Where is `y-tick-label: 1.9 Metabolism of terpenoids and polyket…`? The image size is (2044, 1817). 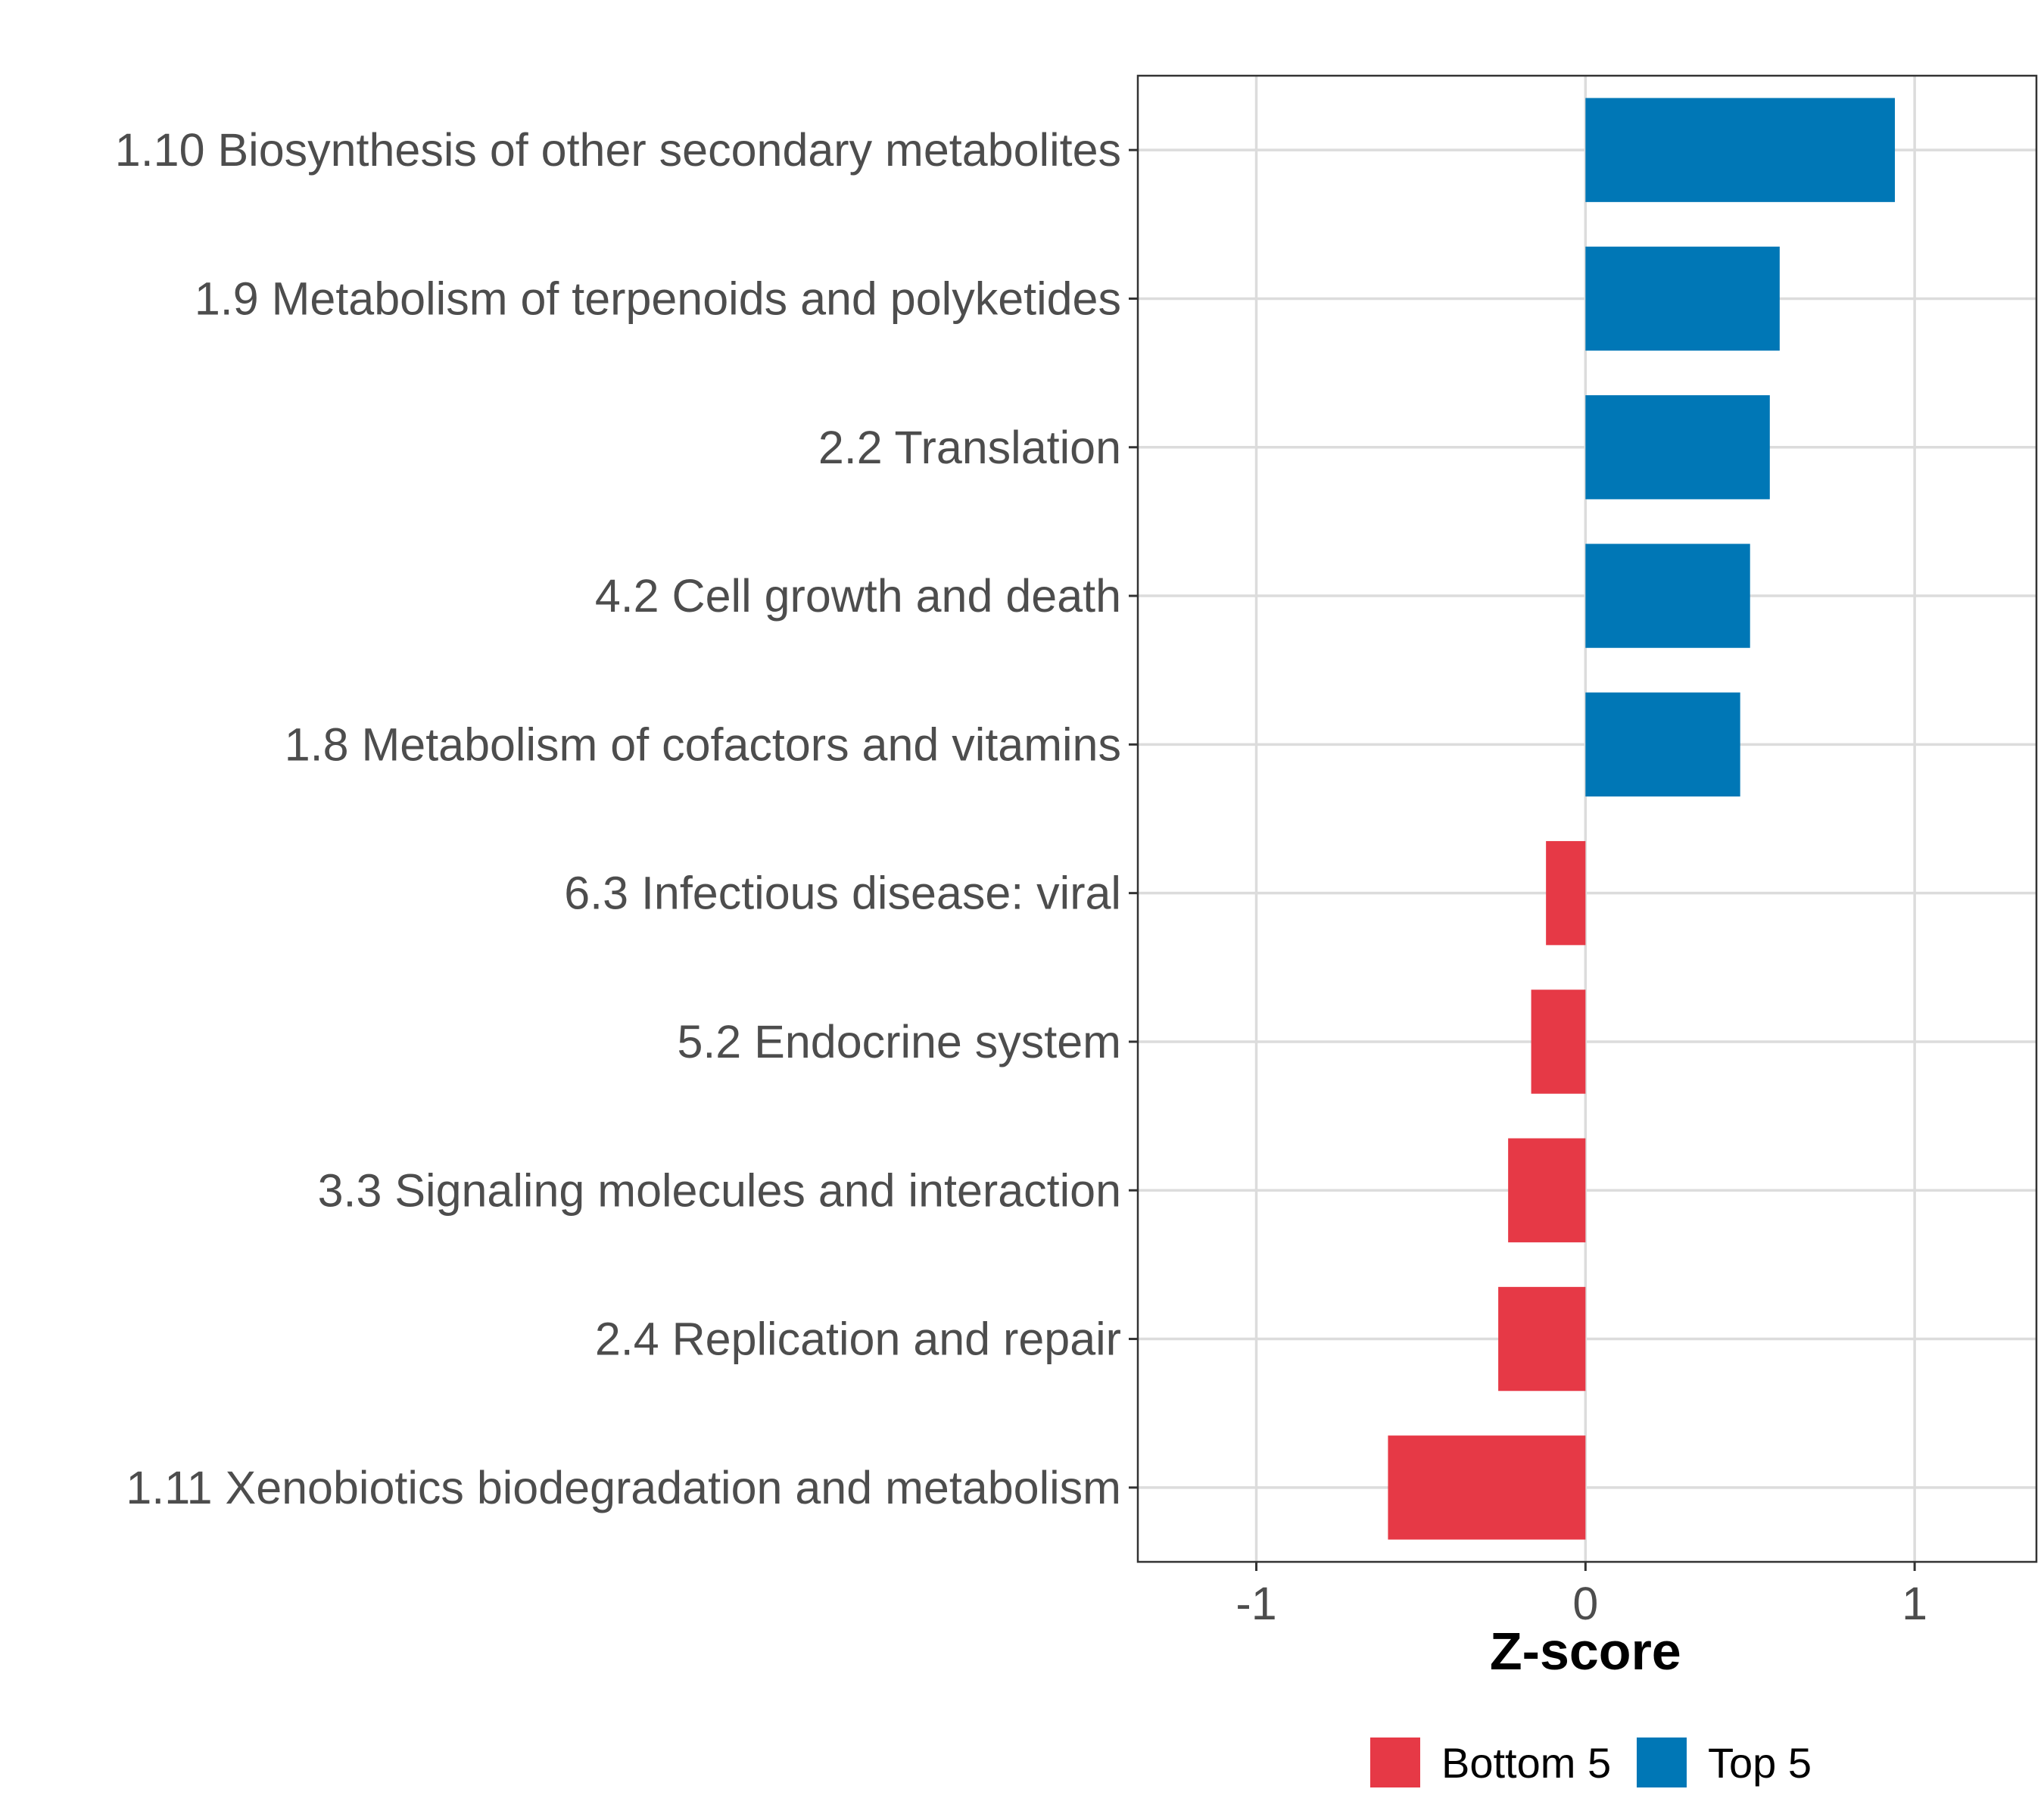
y-tick-label: 1.9 Metabolism of terpenoids and polyket… is located at coordinates (658, 298).